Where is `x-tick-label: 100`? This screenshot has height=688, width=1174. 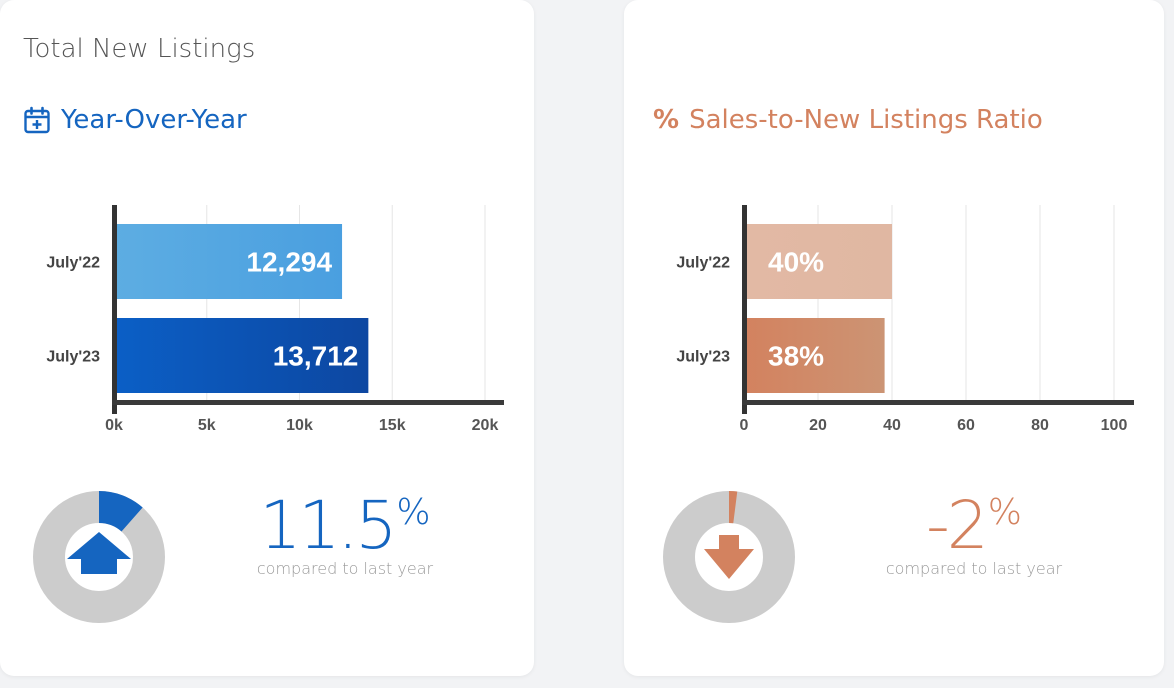
x-tick-label: 100 is located at coordinates (1114, 425).